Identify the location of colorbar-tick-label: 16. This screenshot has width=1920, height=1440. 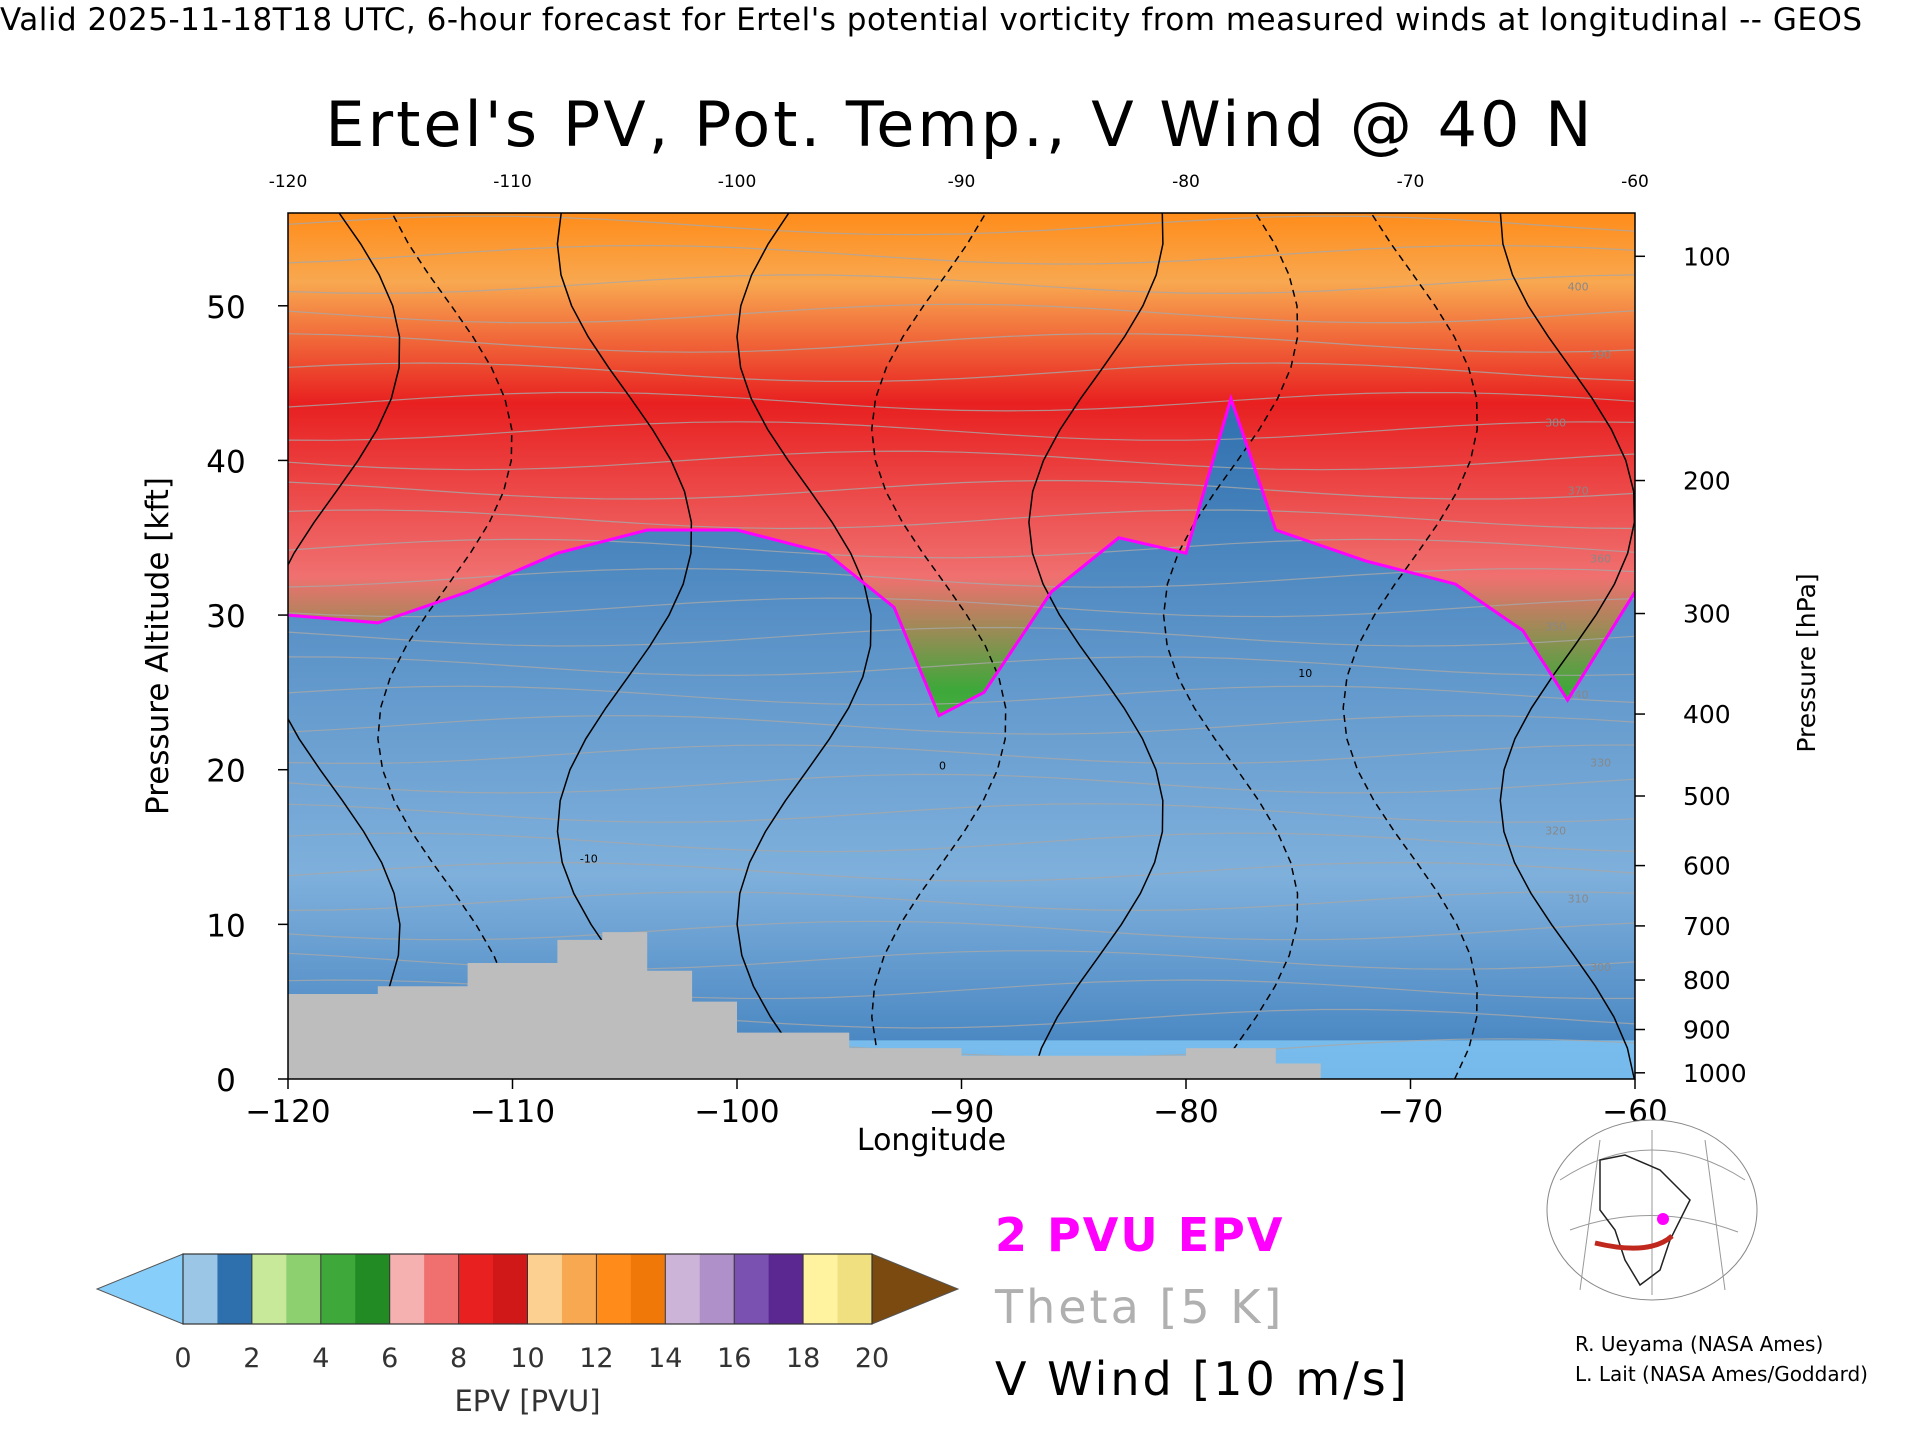
(734, 1358).